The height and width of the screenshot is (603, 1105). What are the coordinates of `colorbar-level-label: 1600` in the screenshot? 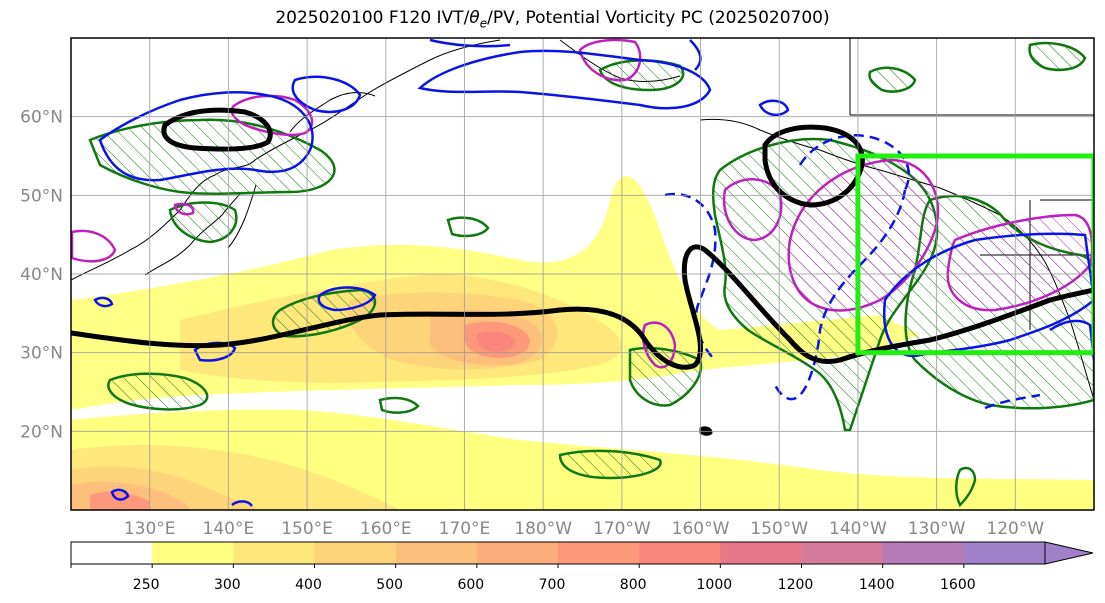 It's located at (958, 585).